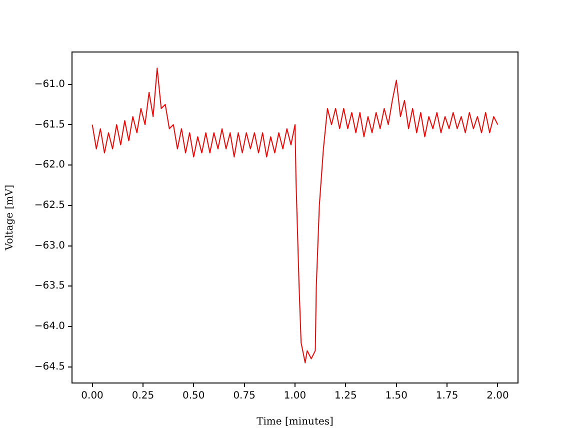  I want to click on y-axis-title: Voltage [mV], so click(10, 218).